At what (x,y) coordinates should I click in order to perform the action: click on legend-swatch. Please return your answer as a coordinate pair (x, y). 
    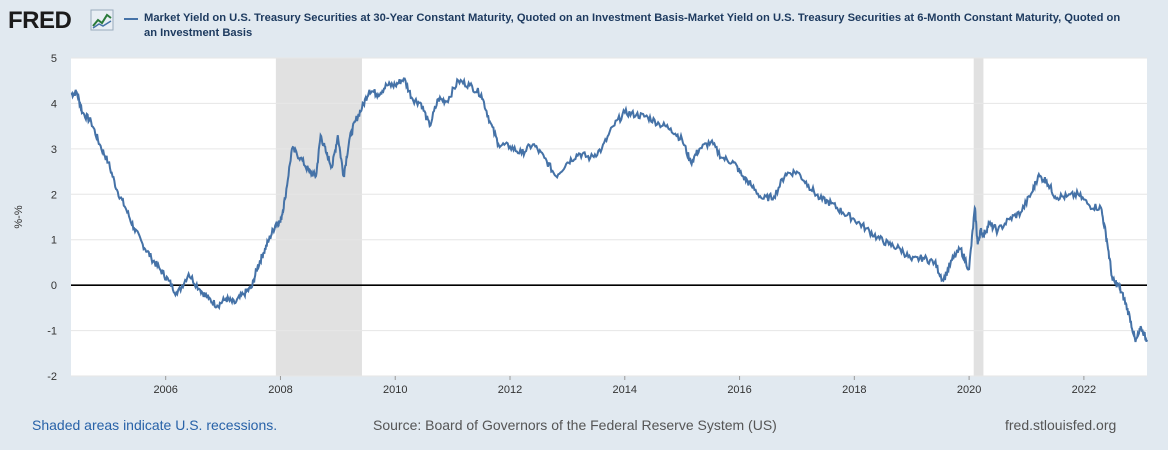
    Looking at the image, I should click on (131, 19).